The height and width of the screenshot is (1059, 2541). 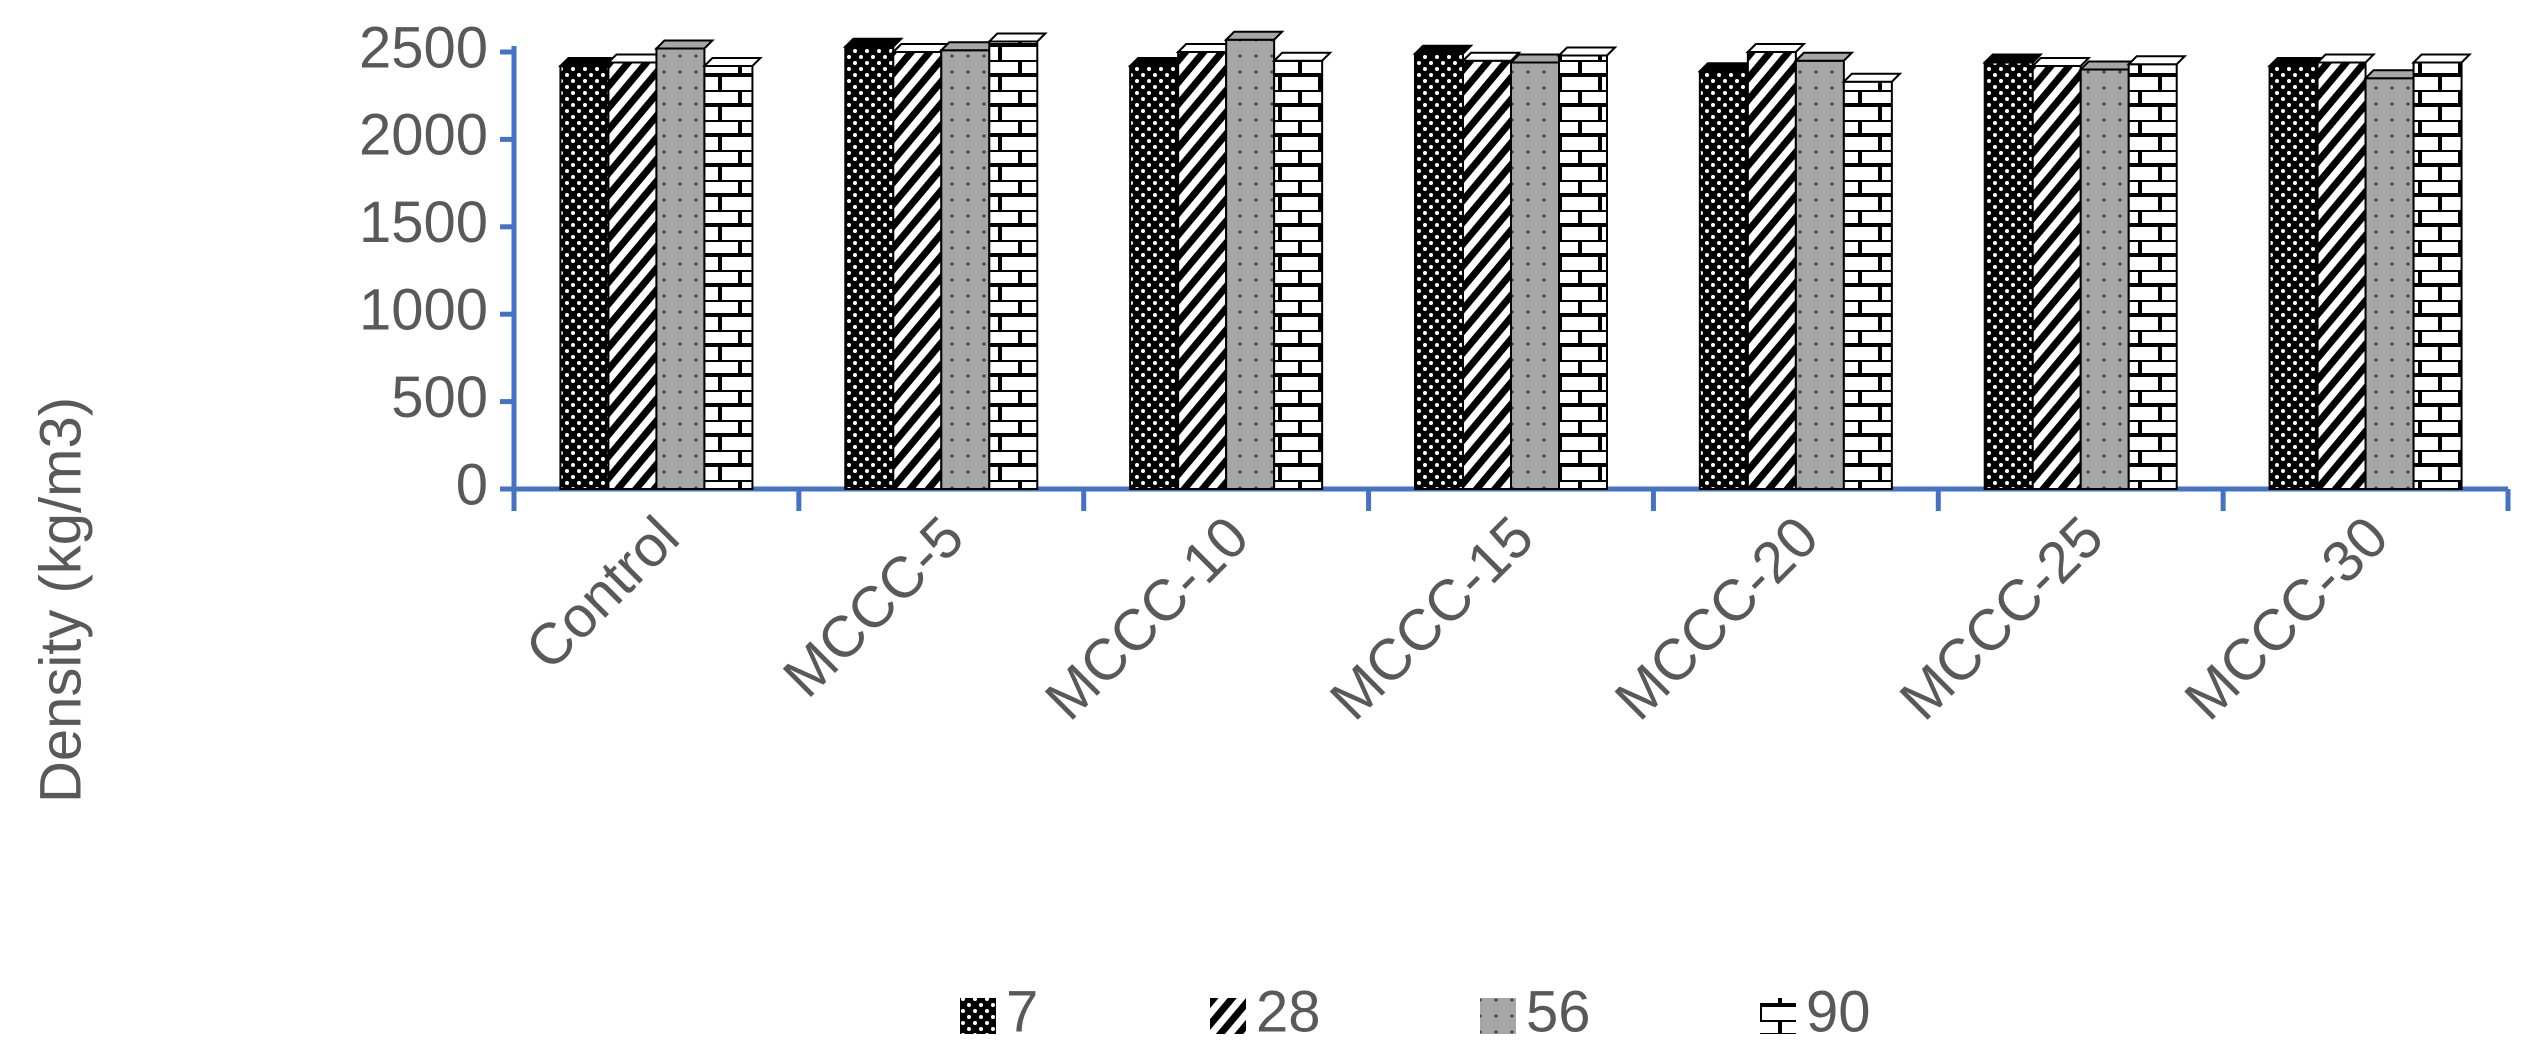 What do you see at coordinates (1558, 1011) in the screenshot?
I see `legend-label: 56` at bounding box center [1558, 1011].